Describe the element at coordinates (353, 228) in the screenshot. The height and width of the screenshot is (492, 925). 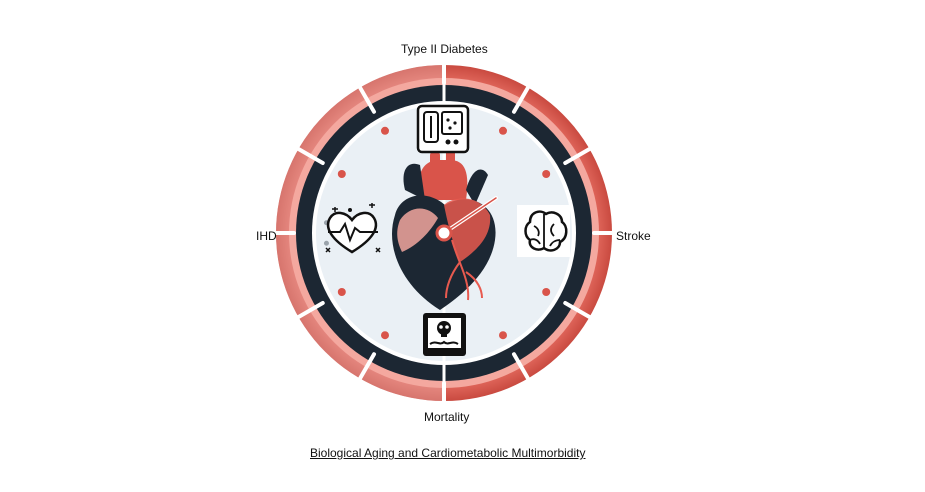
I see `heart-condition-icon` at that location.